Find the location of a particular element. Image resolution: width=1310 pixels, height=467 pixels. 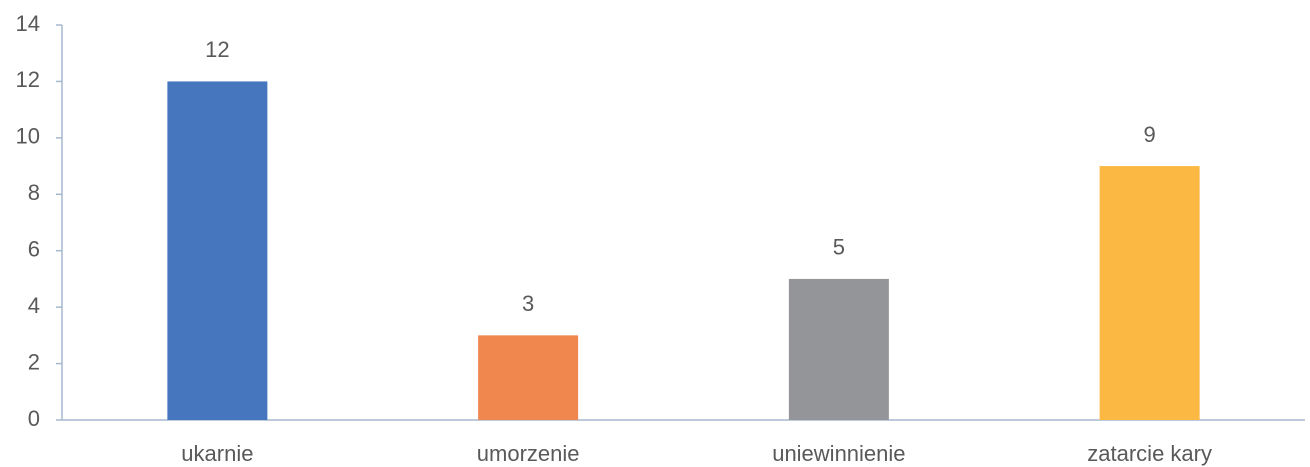

y-tick-label: 10 is located at coordinates (28, 136).